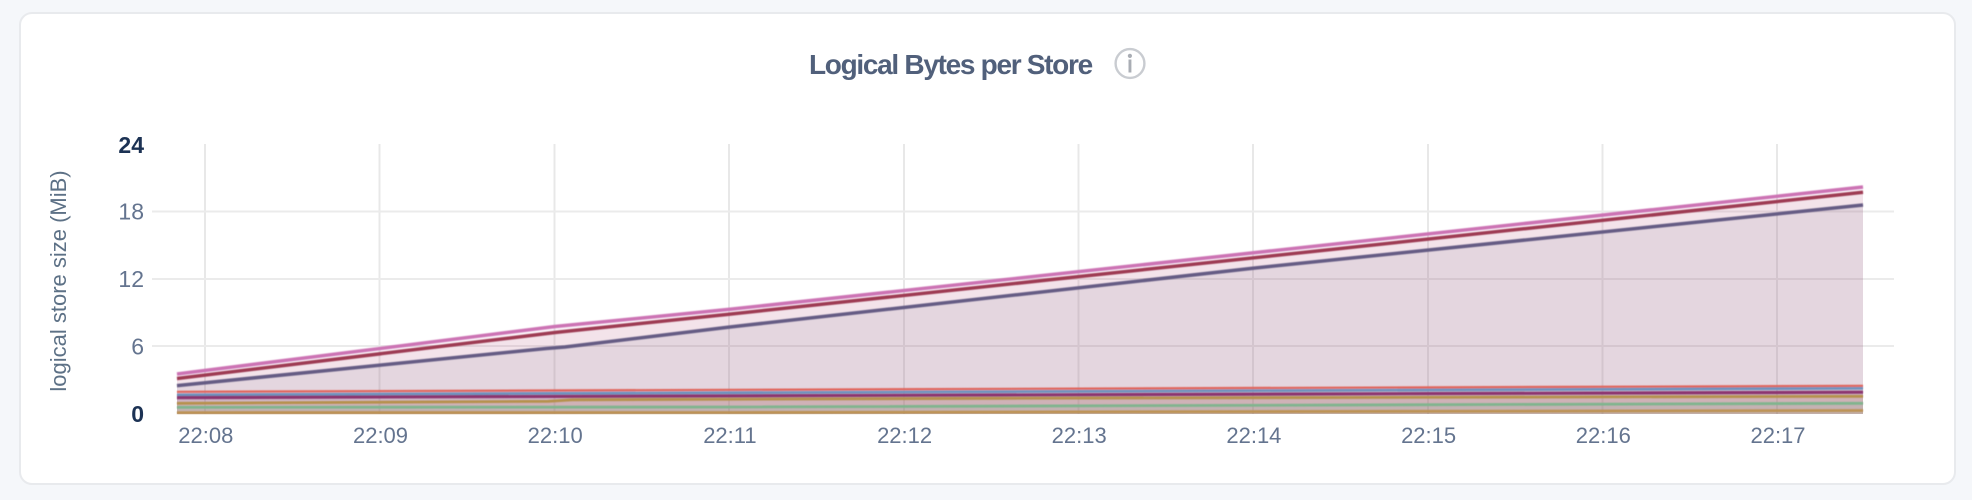 The width and height of the screenshot is (1972, 500). Describe the element at coordinates (137, 414) in the screenshot. I see `svg-text: 0` at that location.